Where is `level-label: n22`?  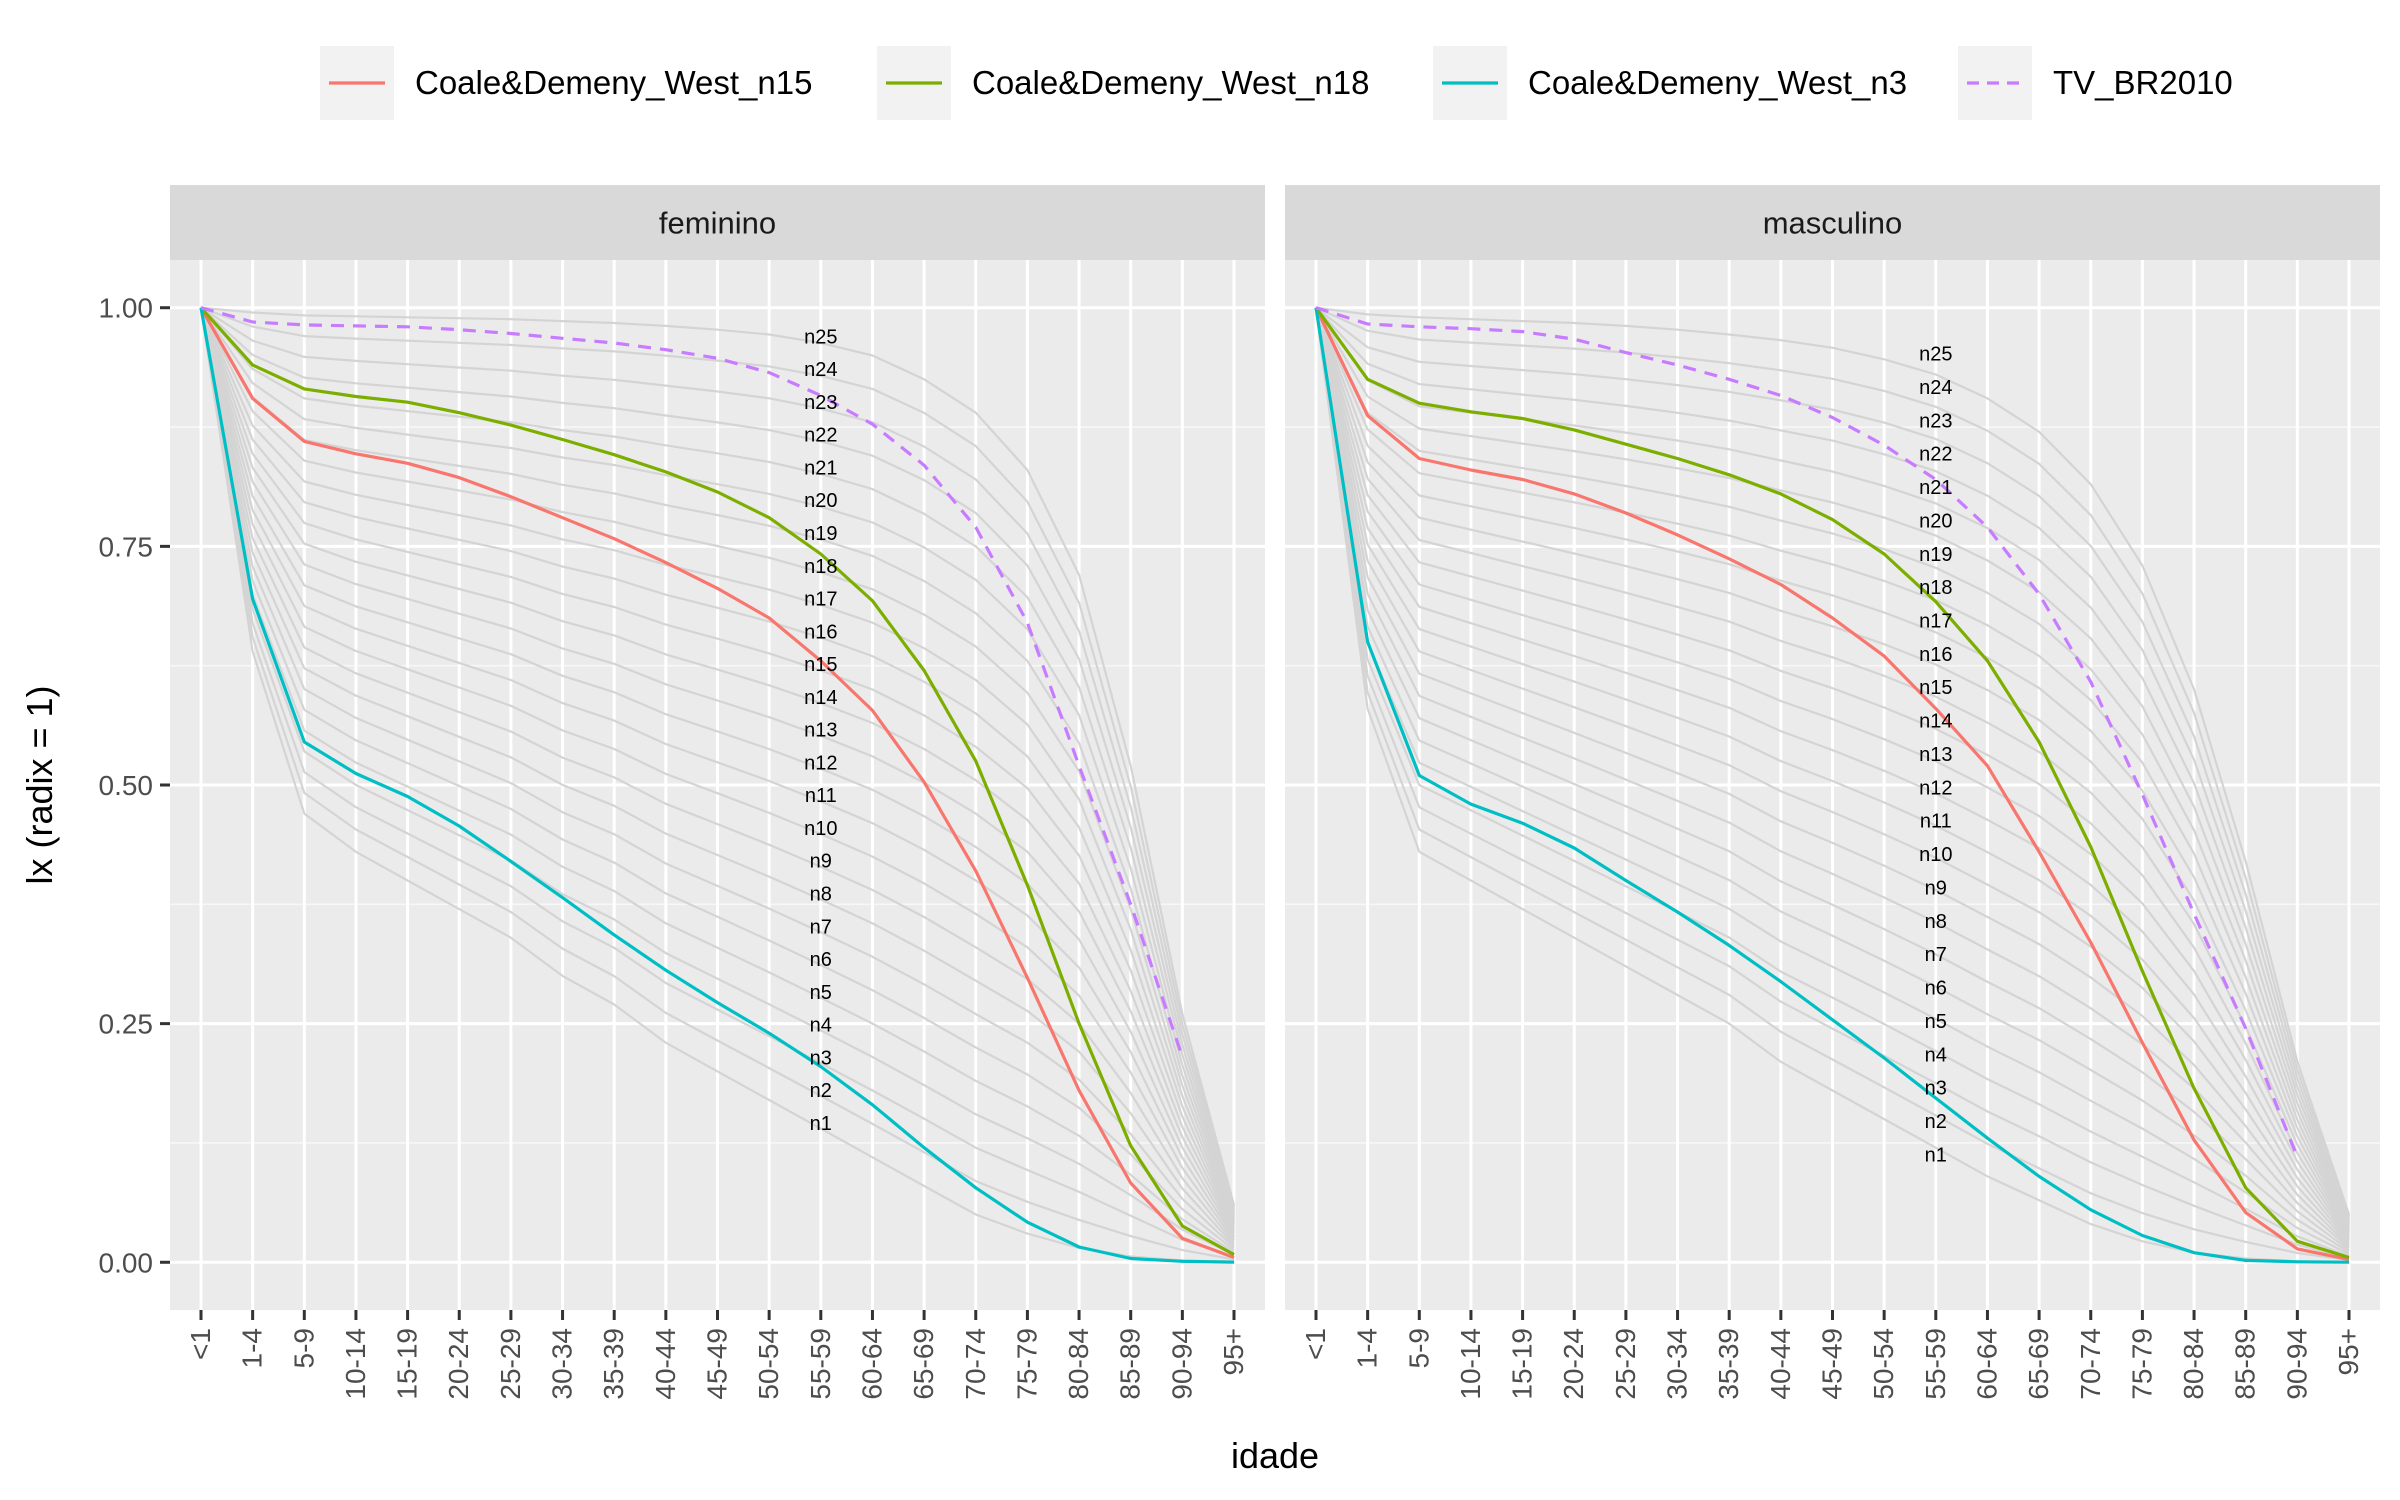 level-label: n22 is located at coordinates (820, 436).